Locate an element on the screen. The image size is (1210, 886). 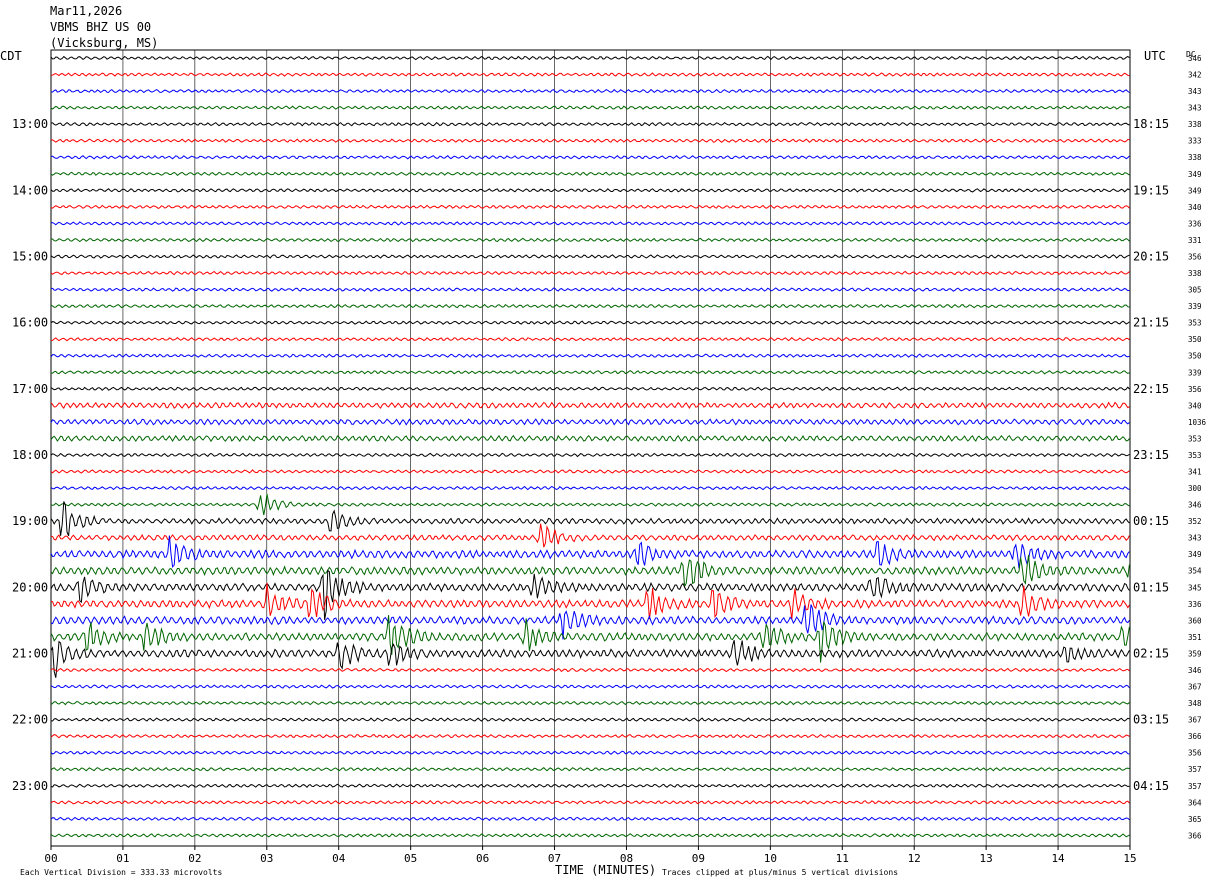
dc-offset-label: 354 is located at coordinates (1195, 571).